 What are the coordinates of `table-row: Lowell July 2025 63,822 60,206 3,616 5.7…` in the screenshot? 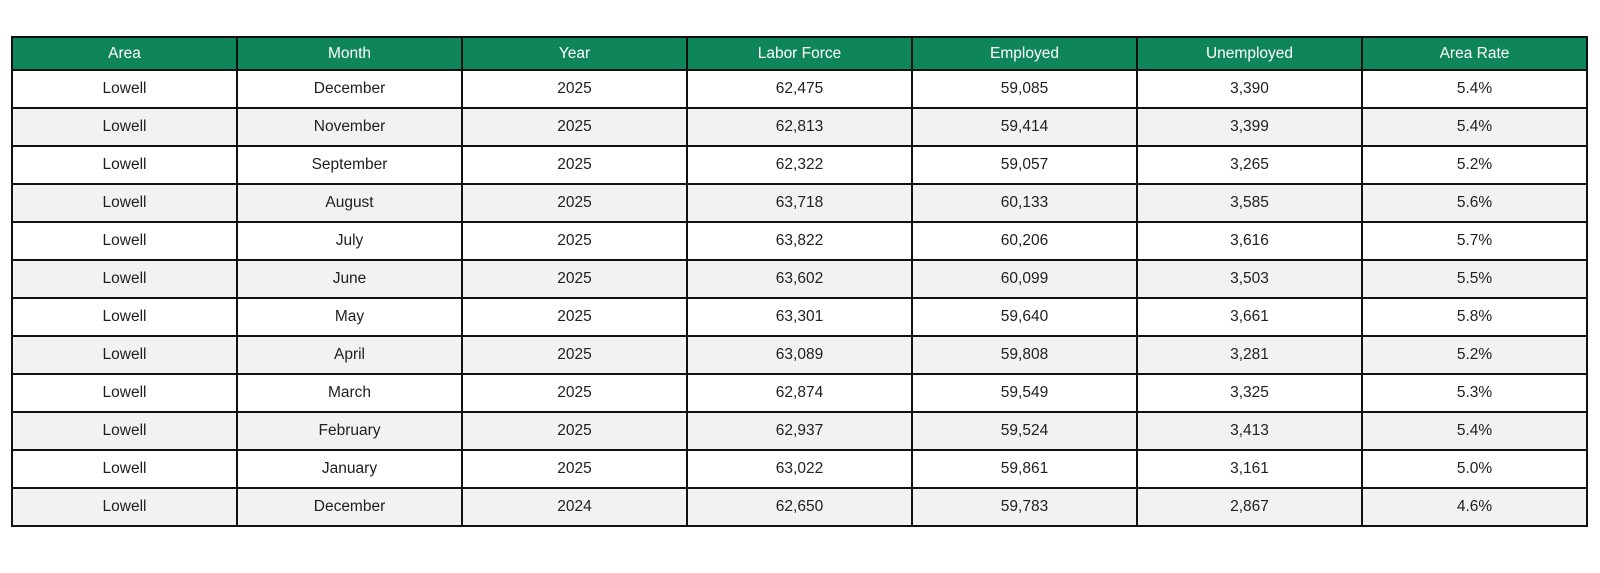 It's located at (799, 241).